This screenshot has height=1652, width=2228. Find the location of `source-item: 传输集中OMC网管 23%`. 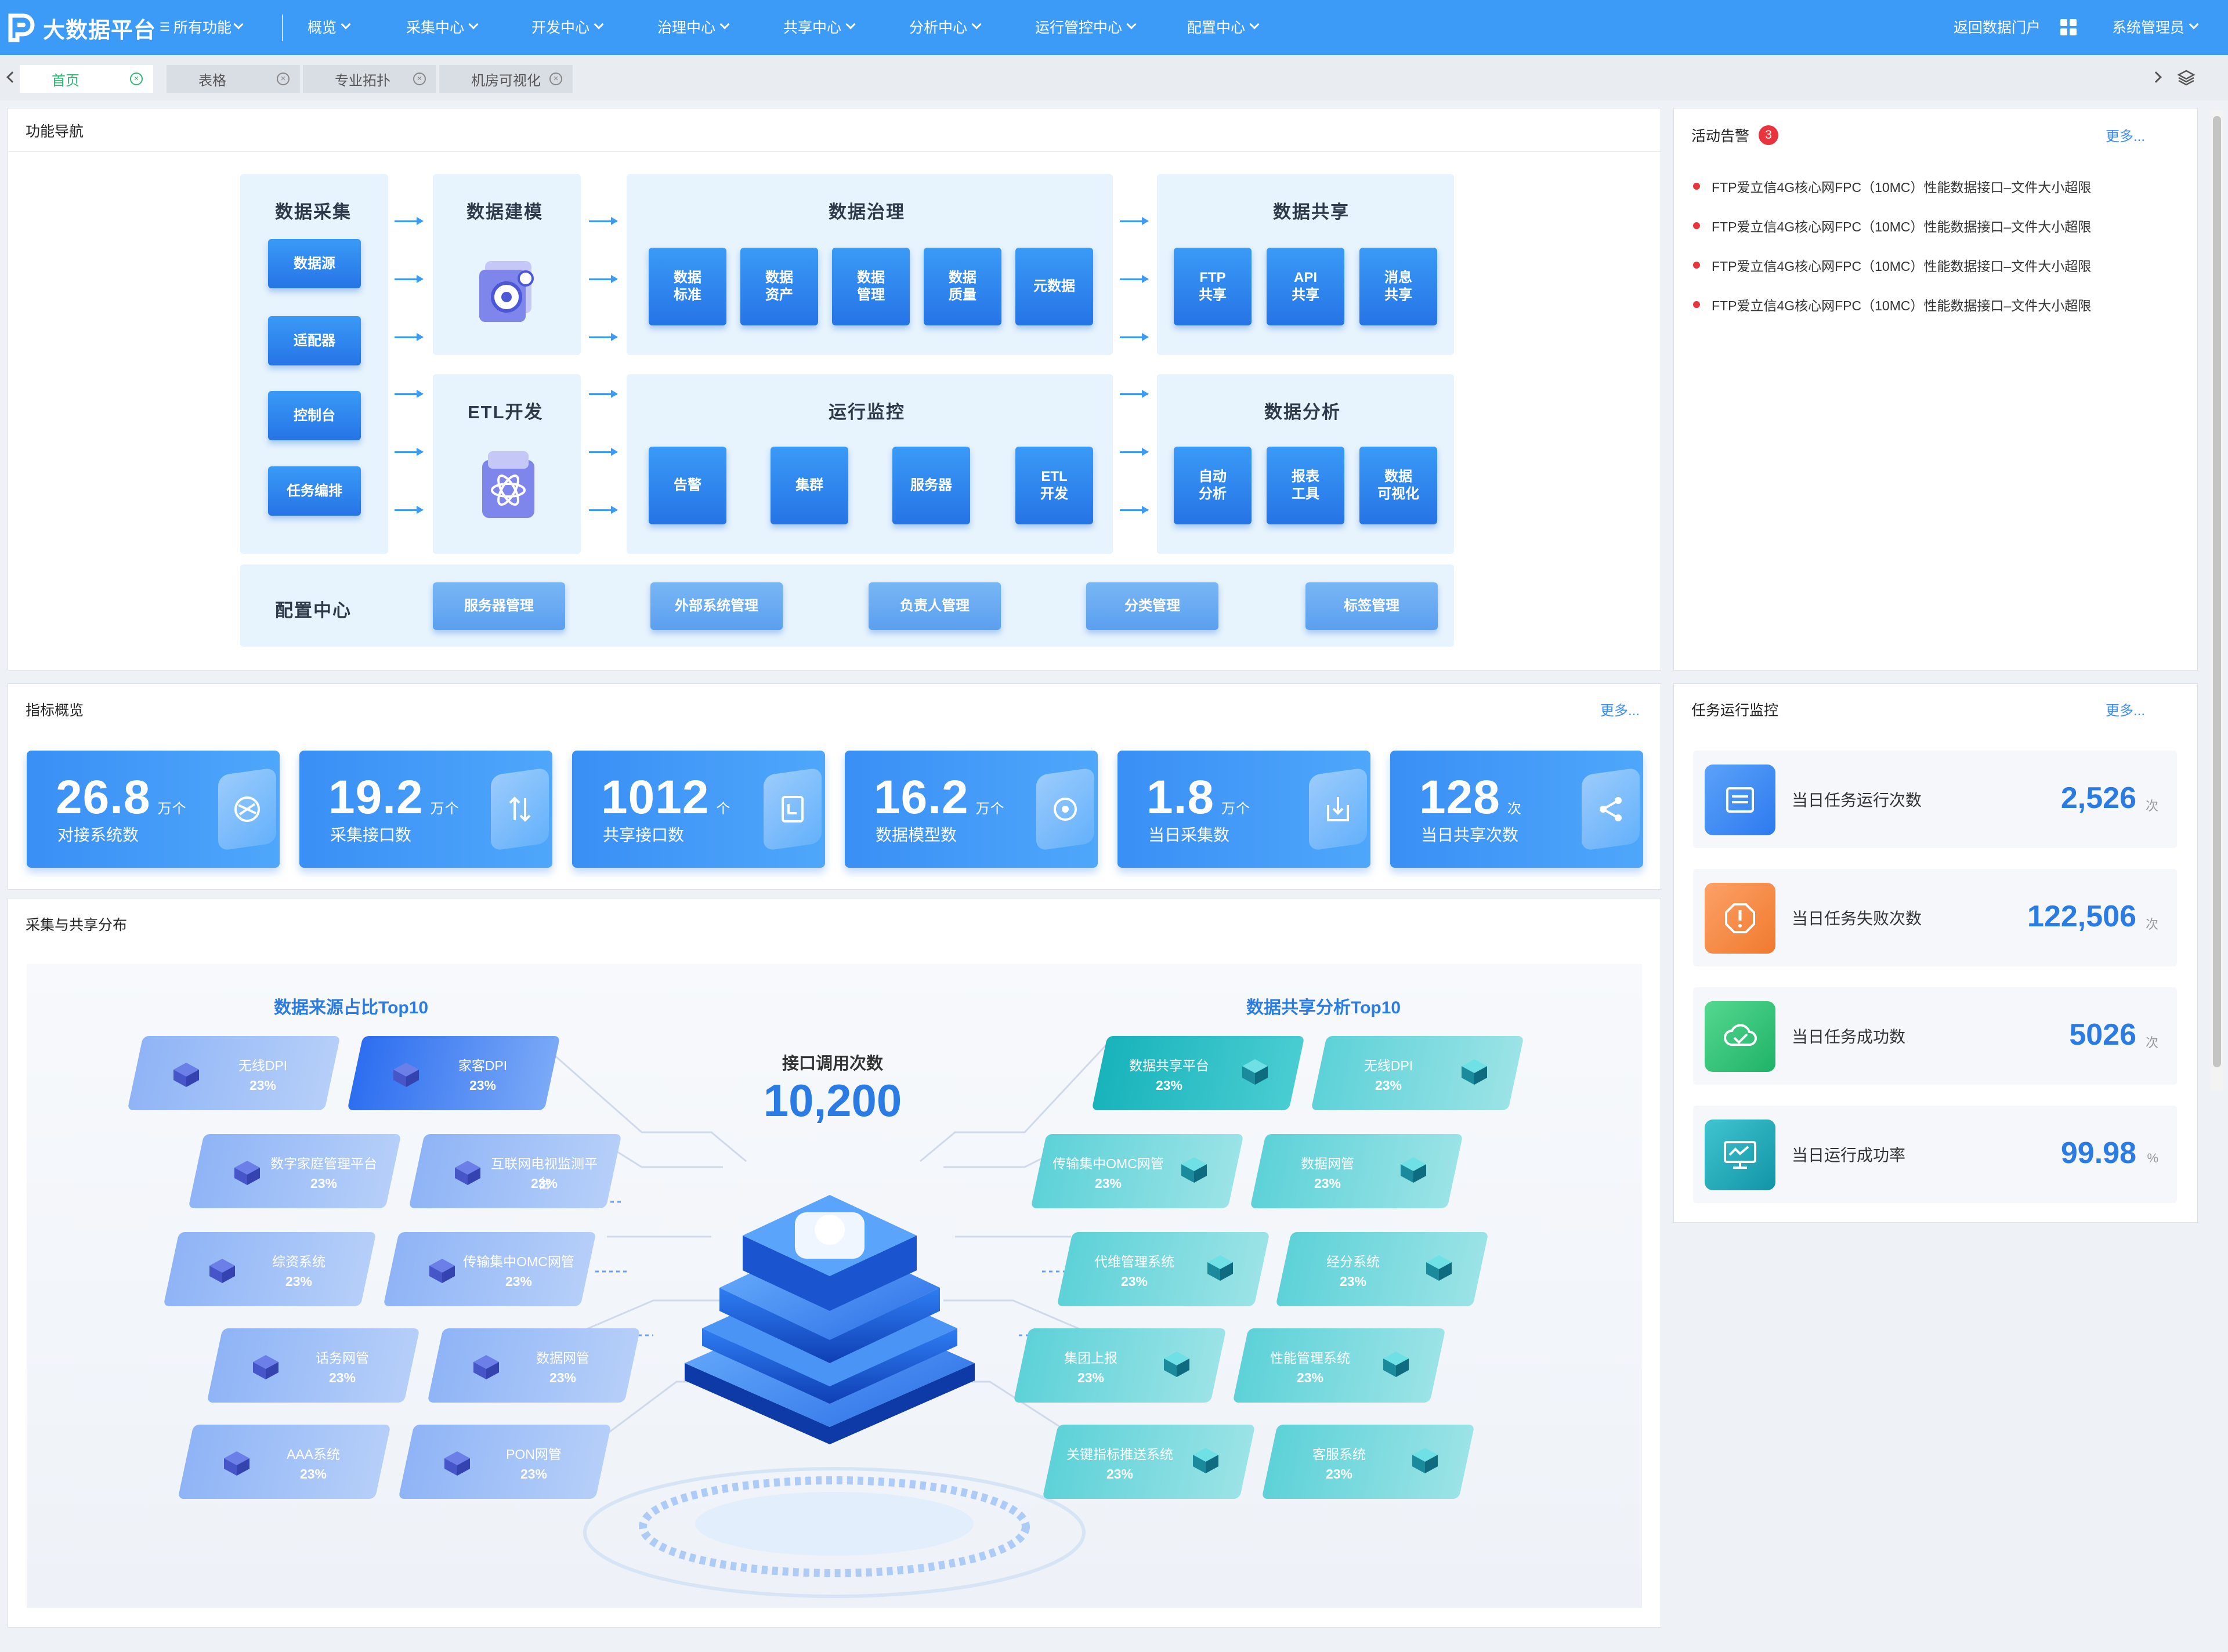

source-item: 传输集中OMC网管 23% is located at coordinates (489, 1269).